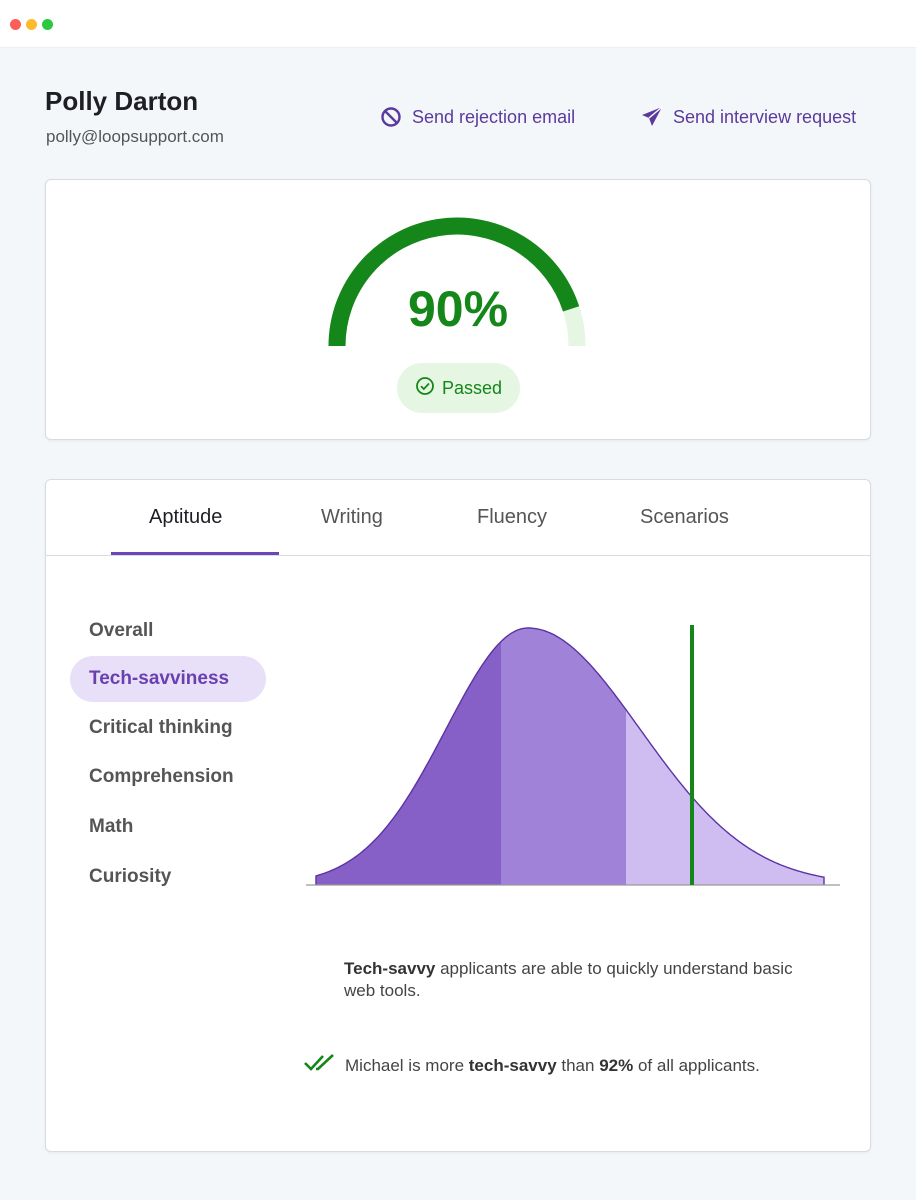 The height and width of the screenshot is (1200, 916). Describe the element at coordinates (186, 517) in the screenshot. I see `tab-aptitude: Aptitude` at that location.